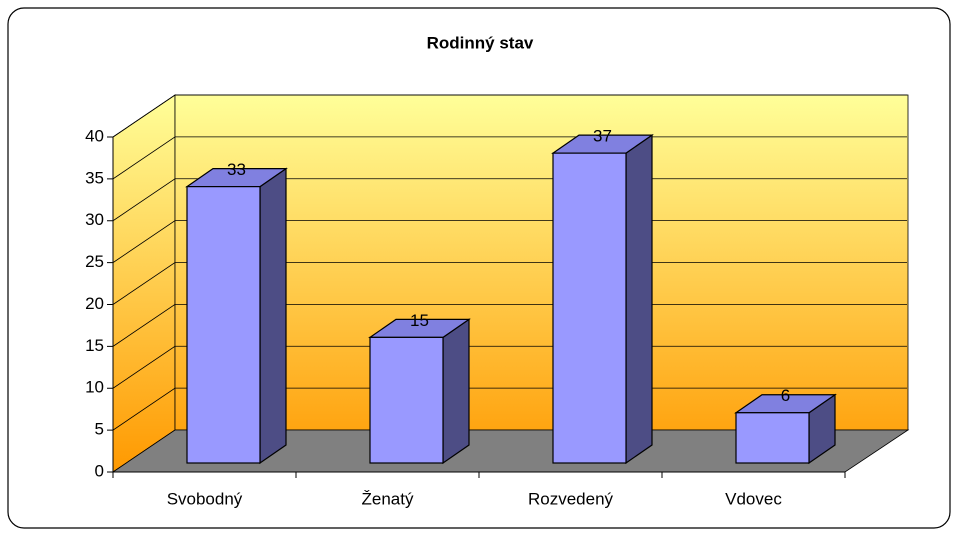  Describe the element at coordinates (419, 320) in the screenshot. I see `data-label: 15` at that location.